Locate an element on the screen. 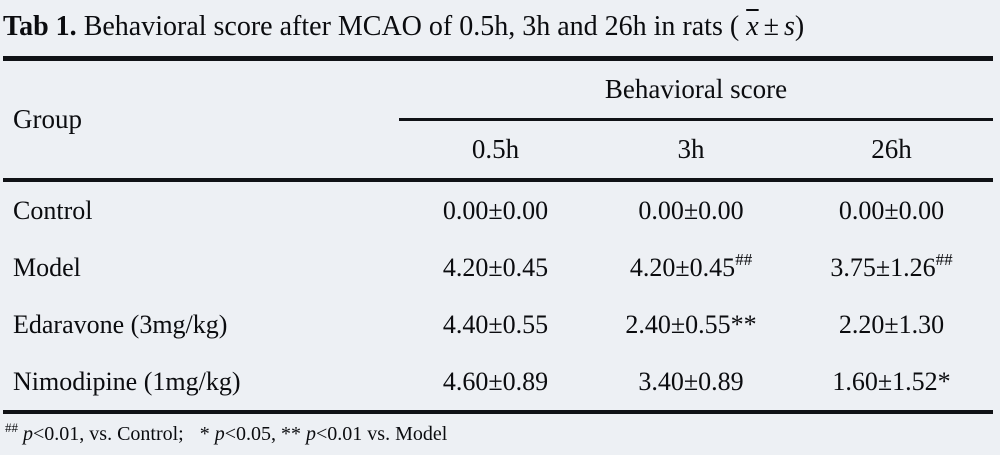  score-value: 1.60±1.52* is located at coordinates (891, 381).